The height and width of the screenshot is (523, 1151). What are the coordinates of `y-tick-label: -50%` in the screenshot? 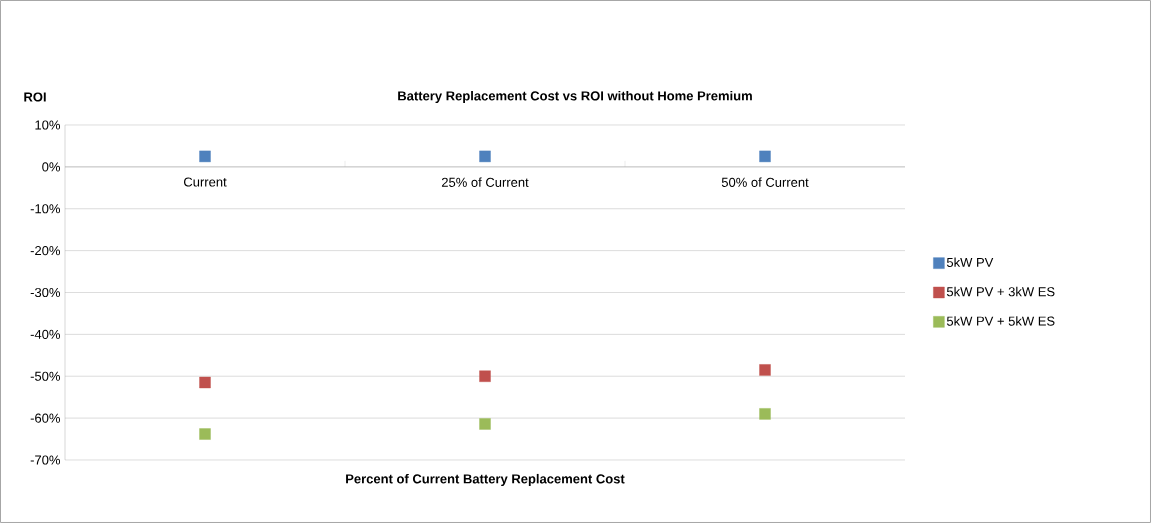 It's located at (45, 376).